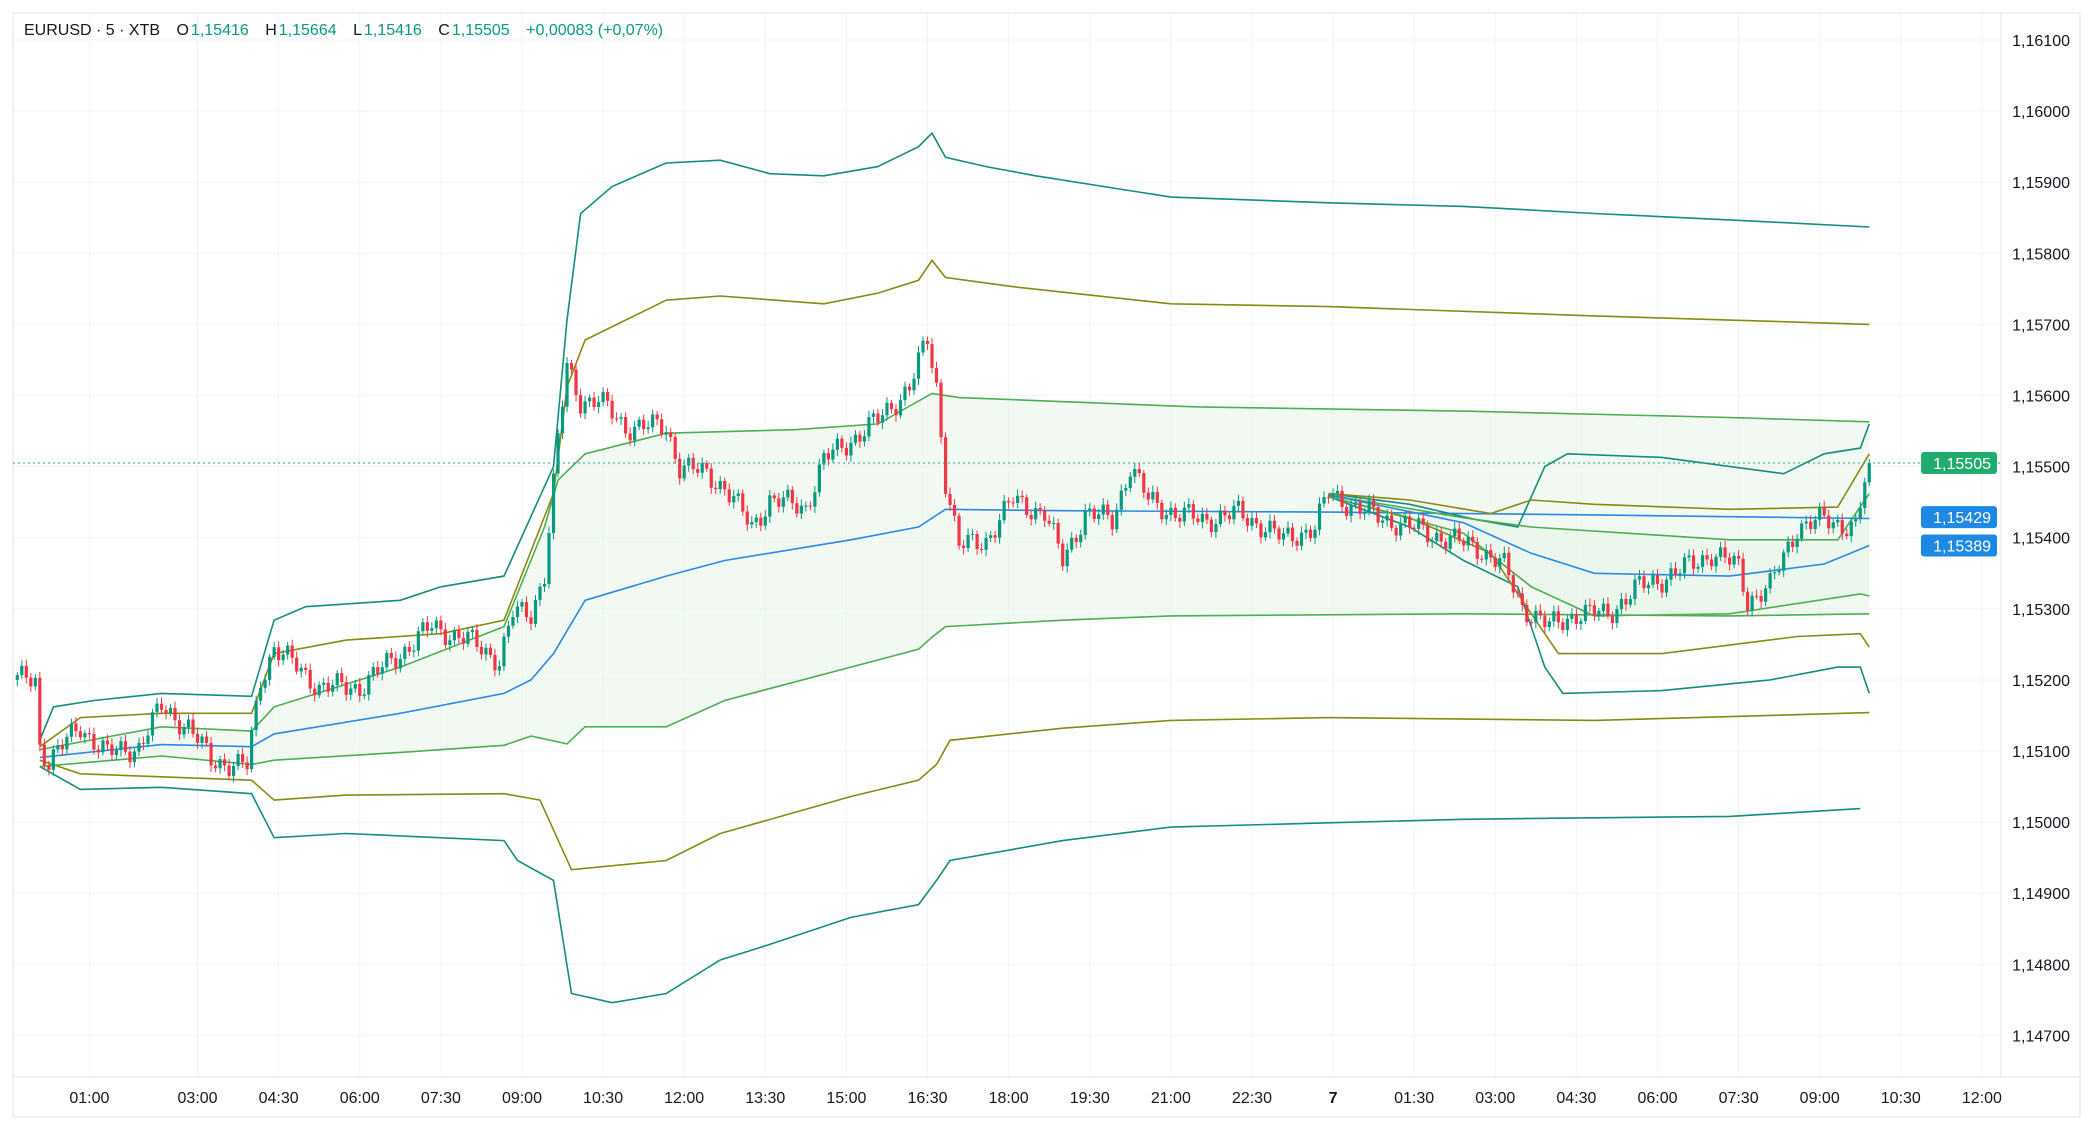 Image resolution: width=2092 pixels, height=1128 pixels. What do you see at coordinates (2041, 41) in the screenshot?
I see `y-tick-label: 1,16100` at bounding box center [2041, 41].